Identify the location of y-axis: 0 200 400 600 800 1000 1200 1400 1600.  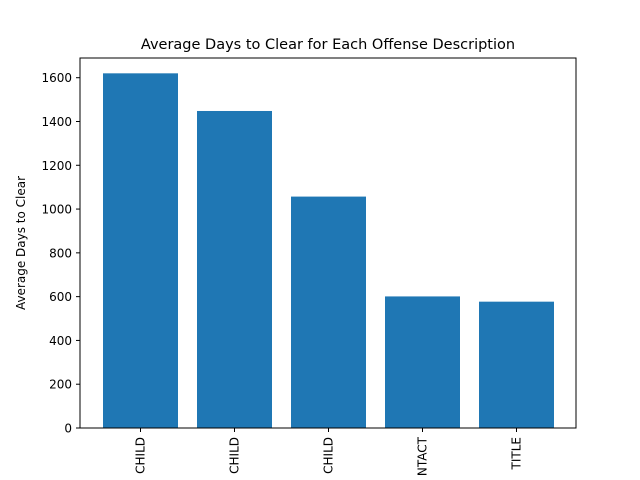
(60, 253).